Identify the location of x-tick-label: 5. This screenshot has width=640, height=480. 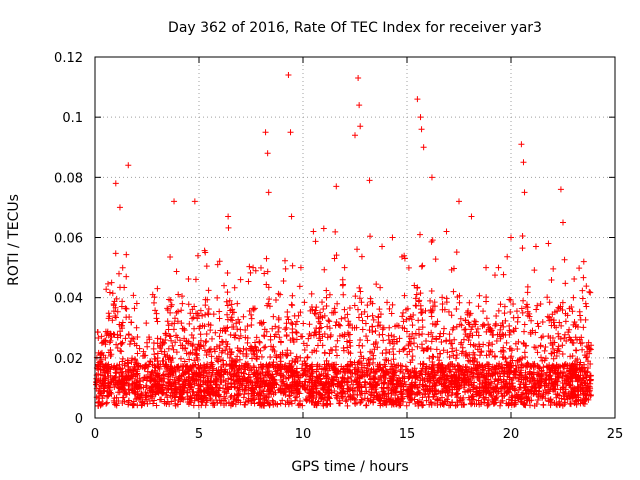
(199, 434).